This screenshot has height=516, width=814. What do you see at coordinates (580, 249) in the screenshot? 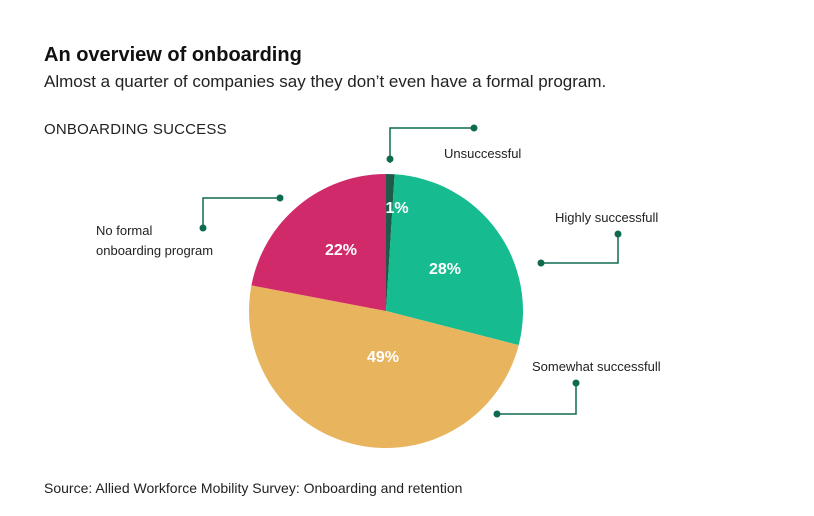
I see `leader-line-highly` at bounding box center [580, 249].